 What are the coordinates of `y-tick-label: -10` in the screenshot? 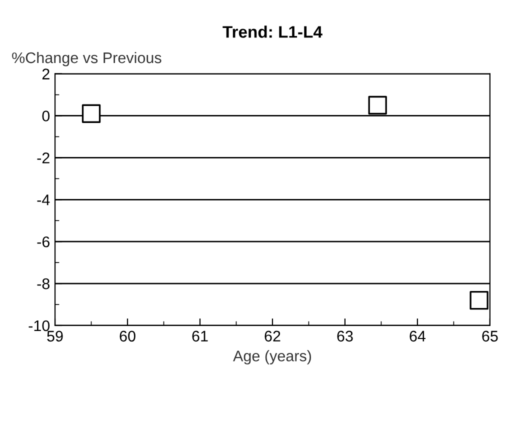 It's located at (39, 326).